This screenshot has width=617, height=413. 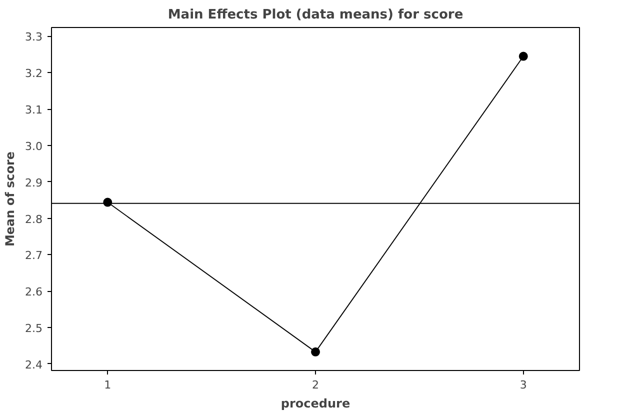 What do you see at coordinates (34, 219) in the screenshot?
I see `y-tick-label: 2.8` at bounding box center [34, 219].